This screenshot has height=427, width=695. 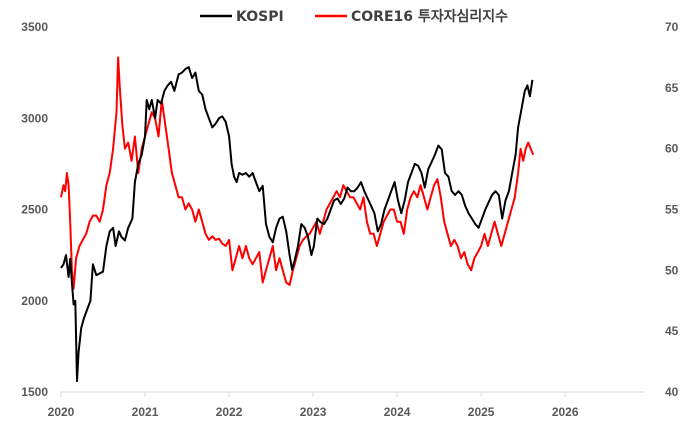 I want to click on right-tick-label: 45, so click(x=672, y=331).